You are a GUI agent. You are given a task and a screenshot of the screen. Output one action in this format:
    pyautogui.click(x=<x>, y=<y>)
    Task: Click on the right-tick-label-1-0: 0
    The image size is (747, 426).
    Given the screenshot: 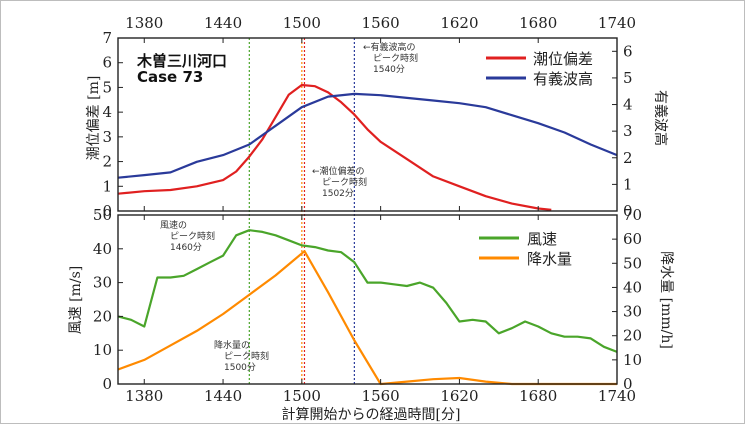 What is the action you would take?
    pyautogui.click(x=628, y=384)
    